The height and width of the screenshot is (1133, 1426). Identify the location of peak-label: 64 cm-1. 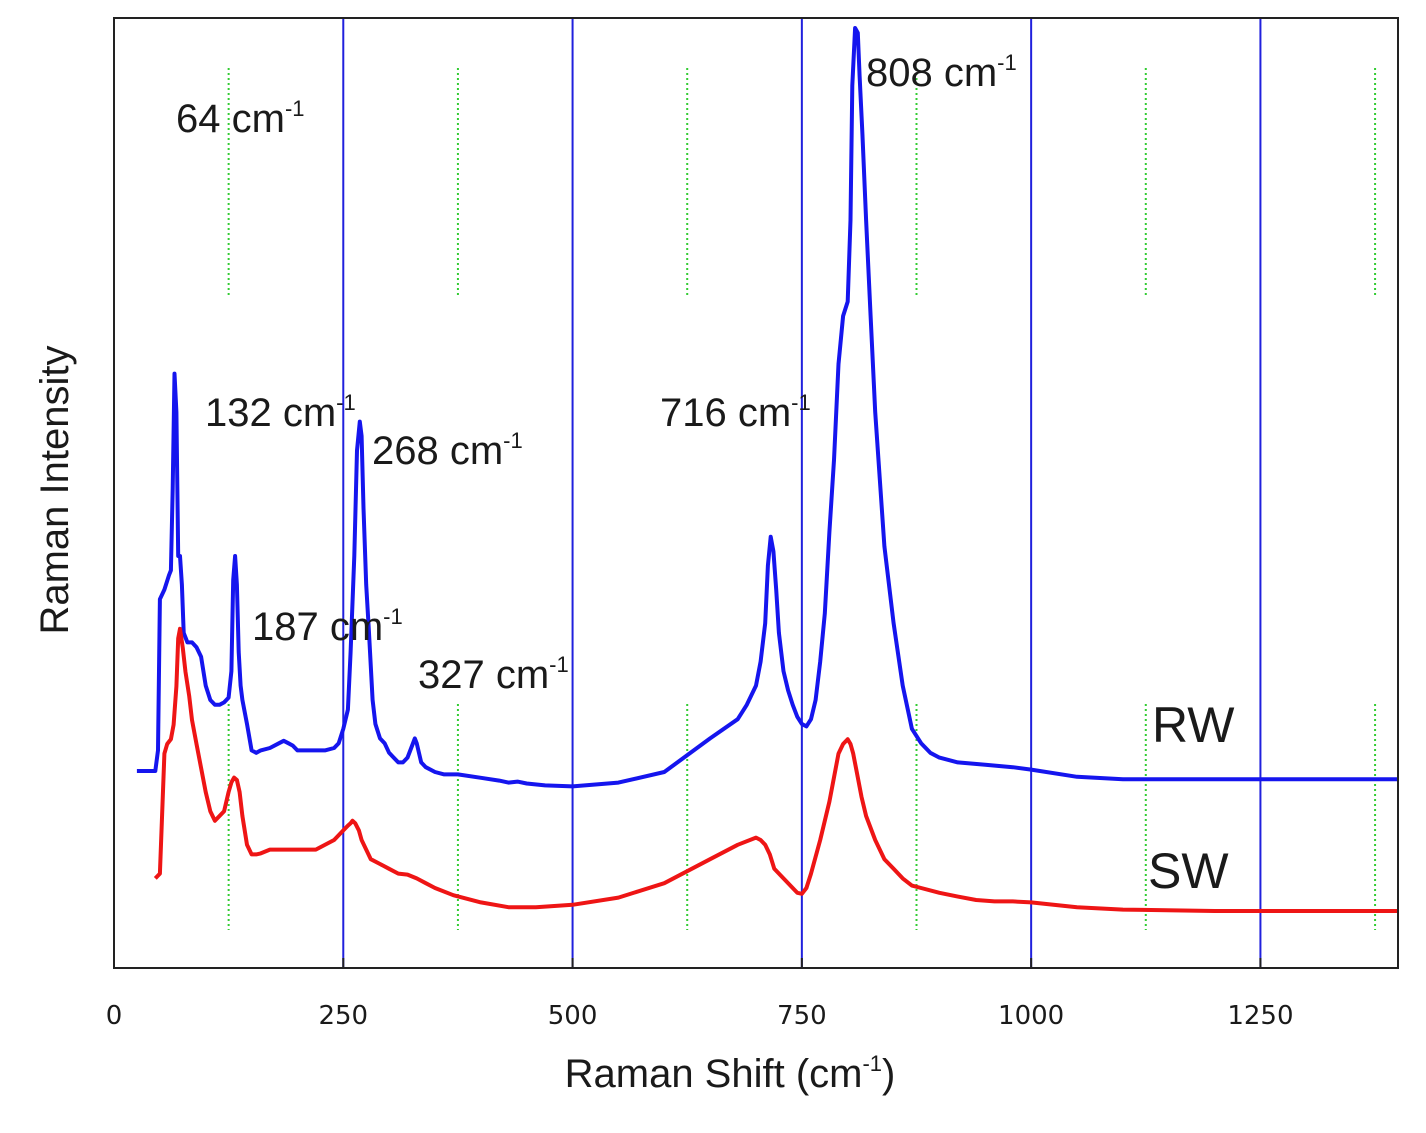
(240, 118).